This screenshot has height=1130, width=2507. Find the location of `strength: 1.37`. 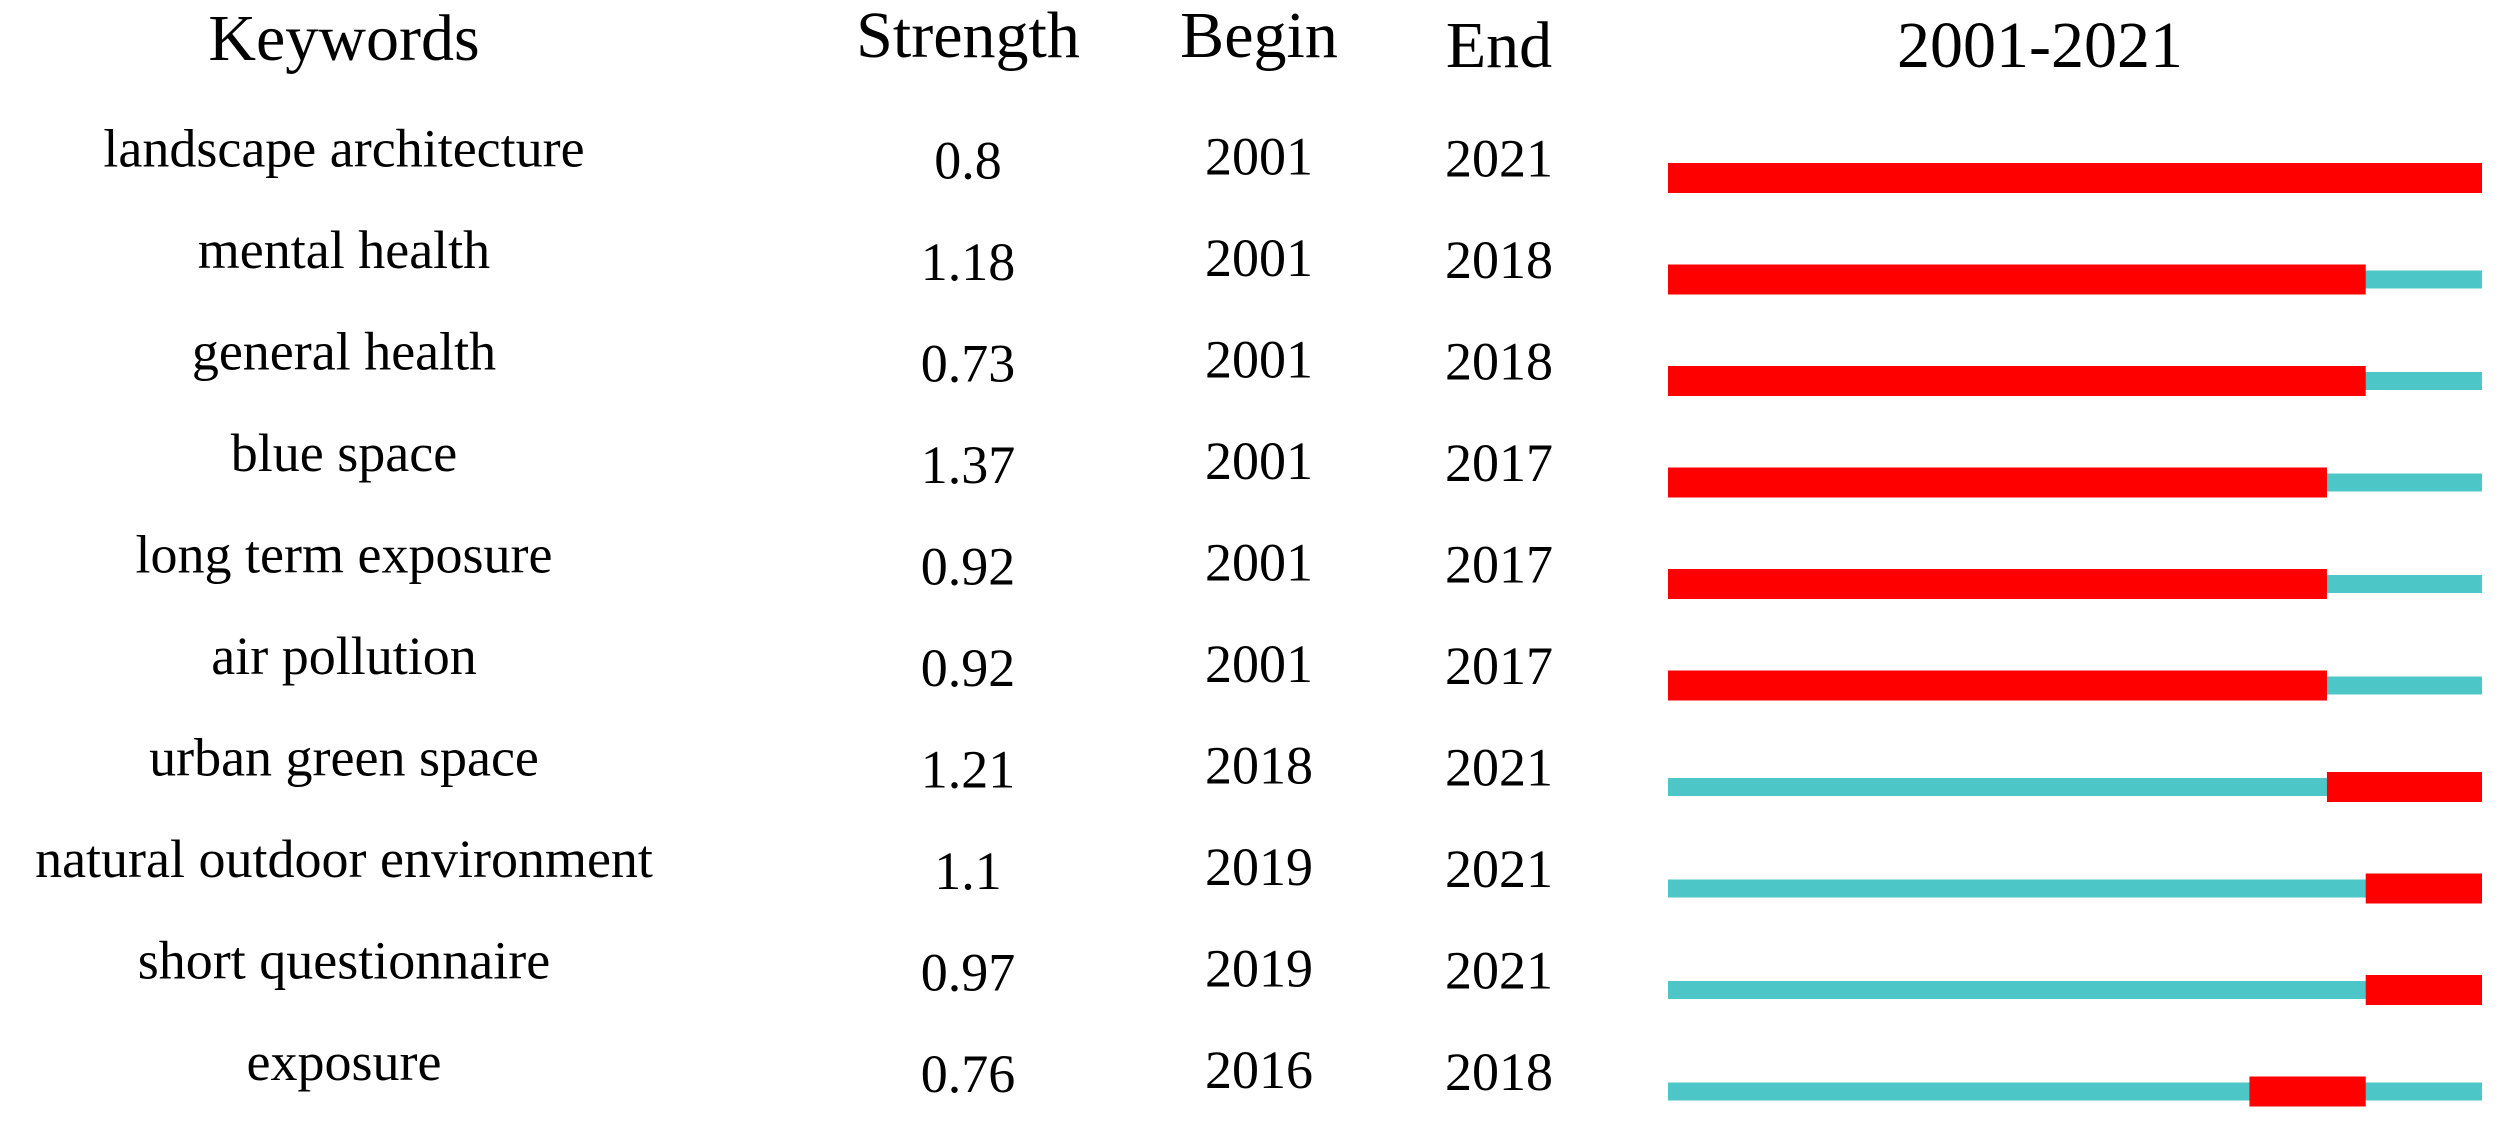

strength: 1.37 is located at coordinates (968, 465).